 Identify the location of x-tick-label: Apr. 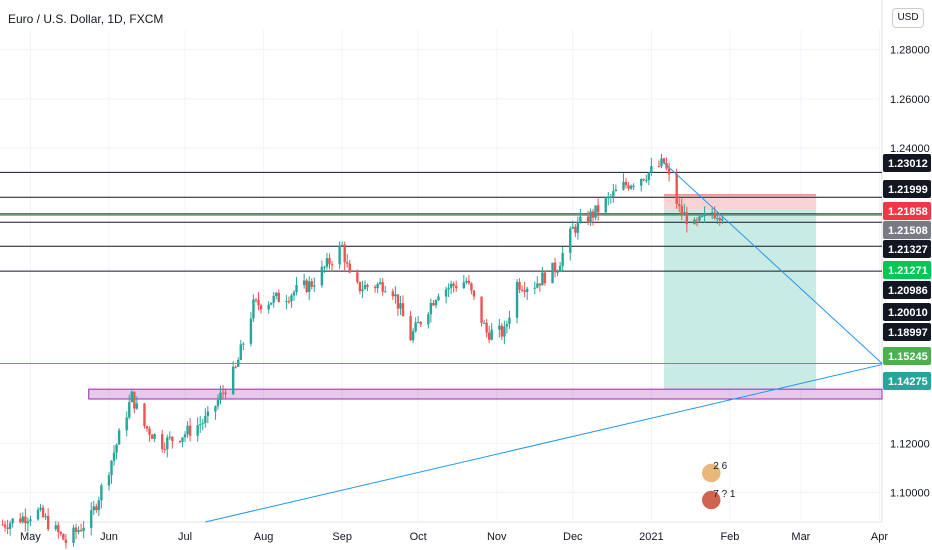
(879, 537).